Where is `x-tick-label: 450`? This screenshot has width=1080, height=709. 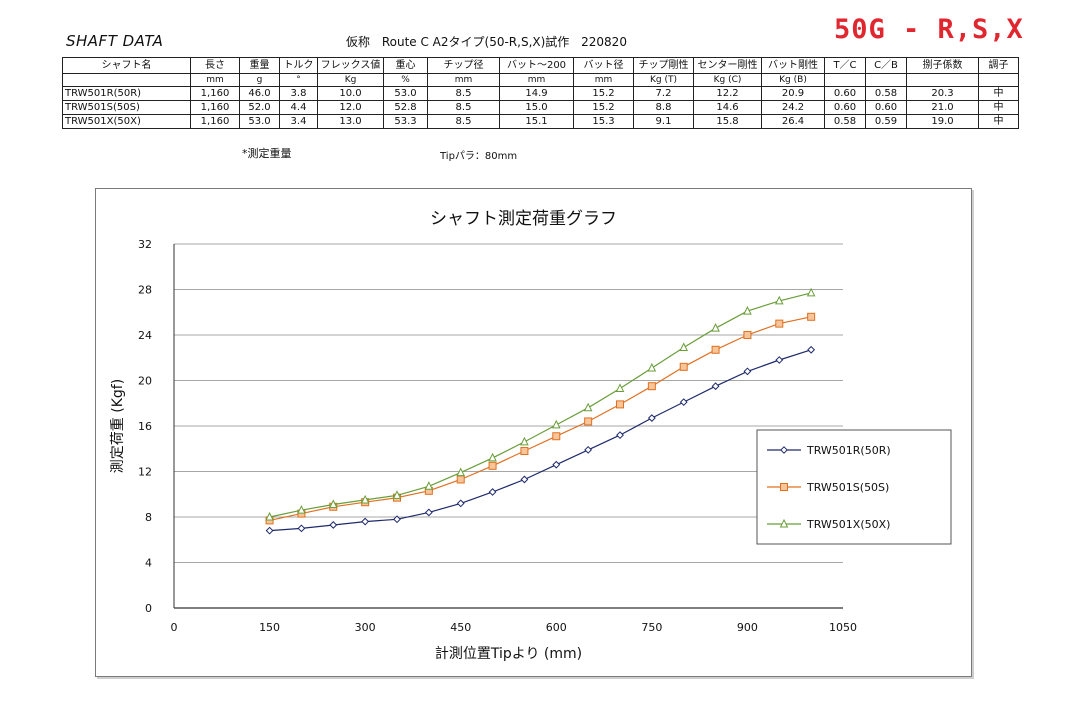
x-tick-label: 450 is located at coordinates (460, 627).